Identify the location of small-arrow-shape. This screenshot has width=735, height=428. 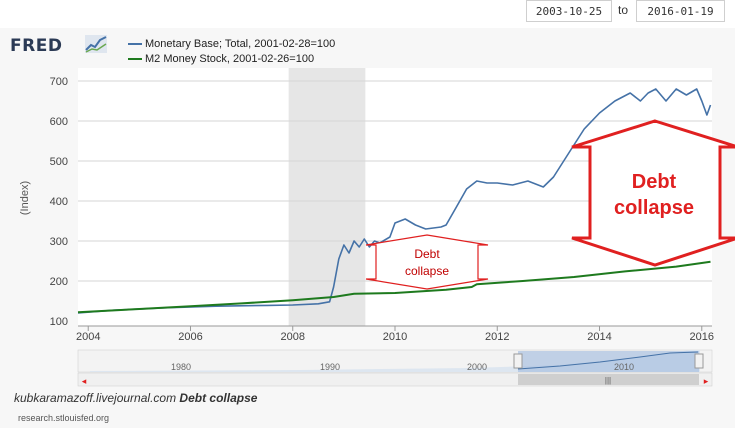
(427, 262).